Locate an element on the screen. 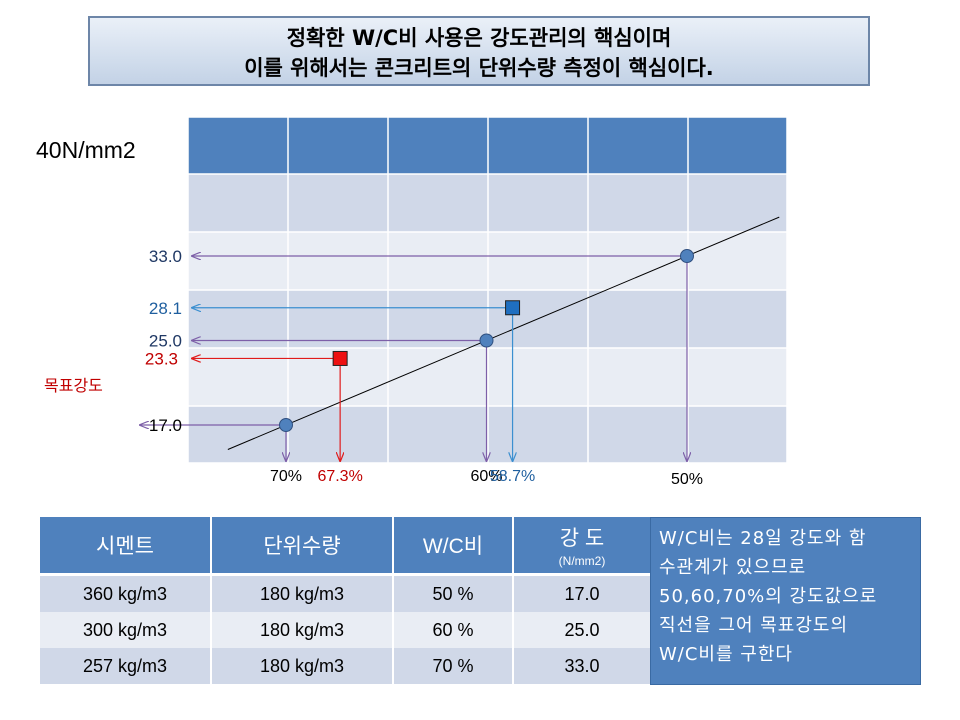 The height and width of the screenshot is (720, 960). y-tick-label: 28.1 is located at coordinates (165, 308).